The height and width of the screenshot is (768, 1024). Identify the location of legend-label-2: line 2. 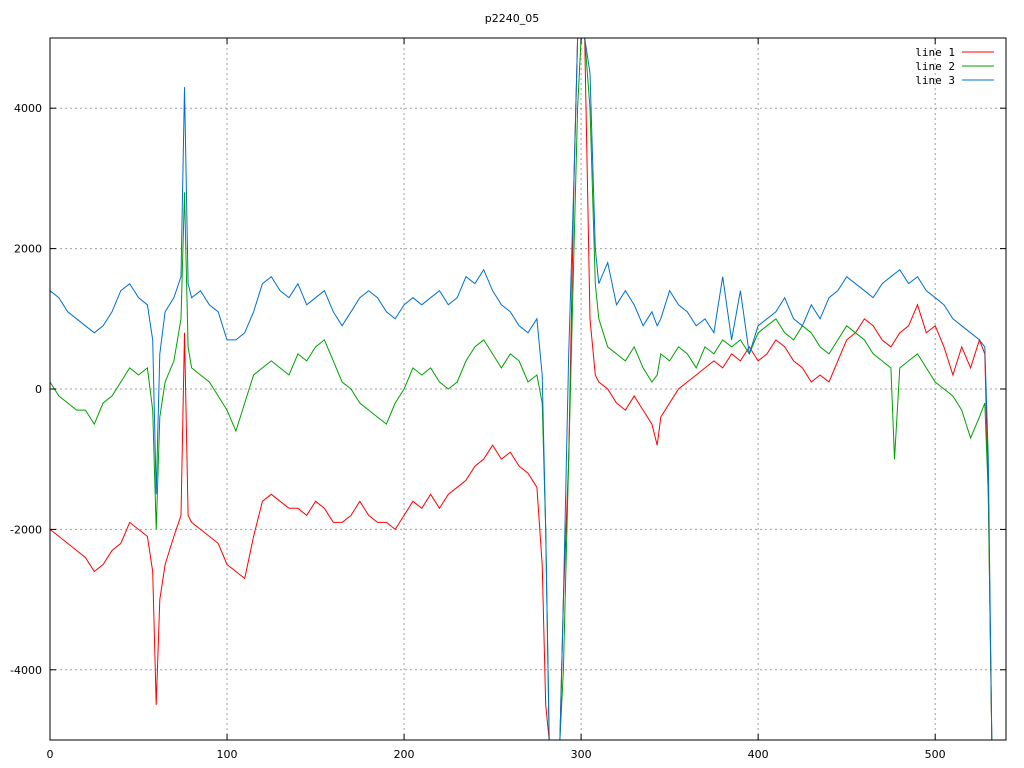
(935, 66).